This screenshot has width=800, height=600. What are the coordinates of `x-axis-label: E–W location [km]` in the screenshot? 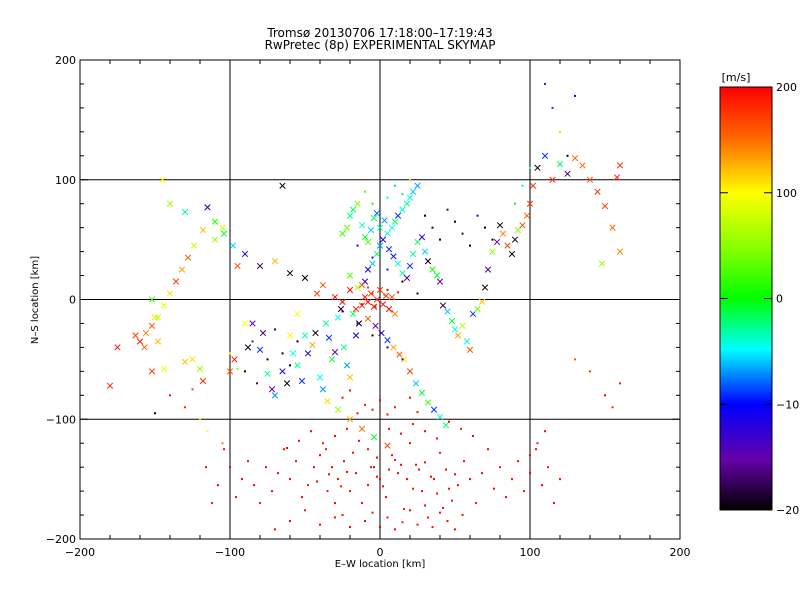 It's located at (380, 564).